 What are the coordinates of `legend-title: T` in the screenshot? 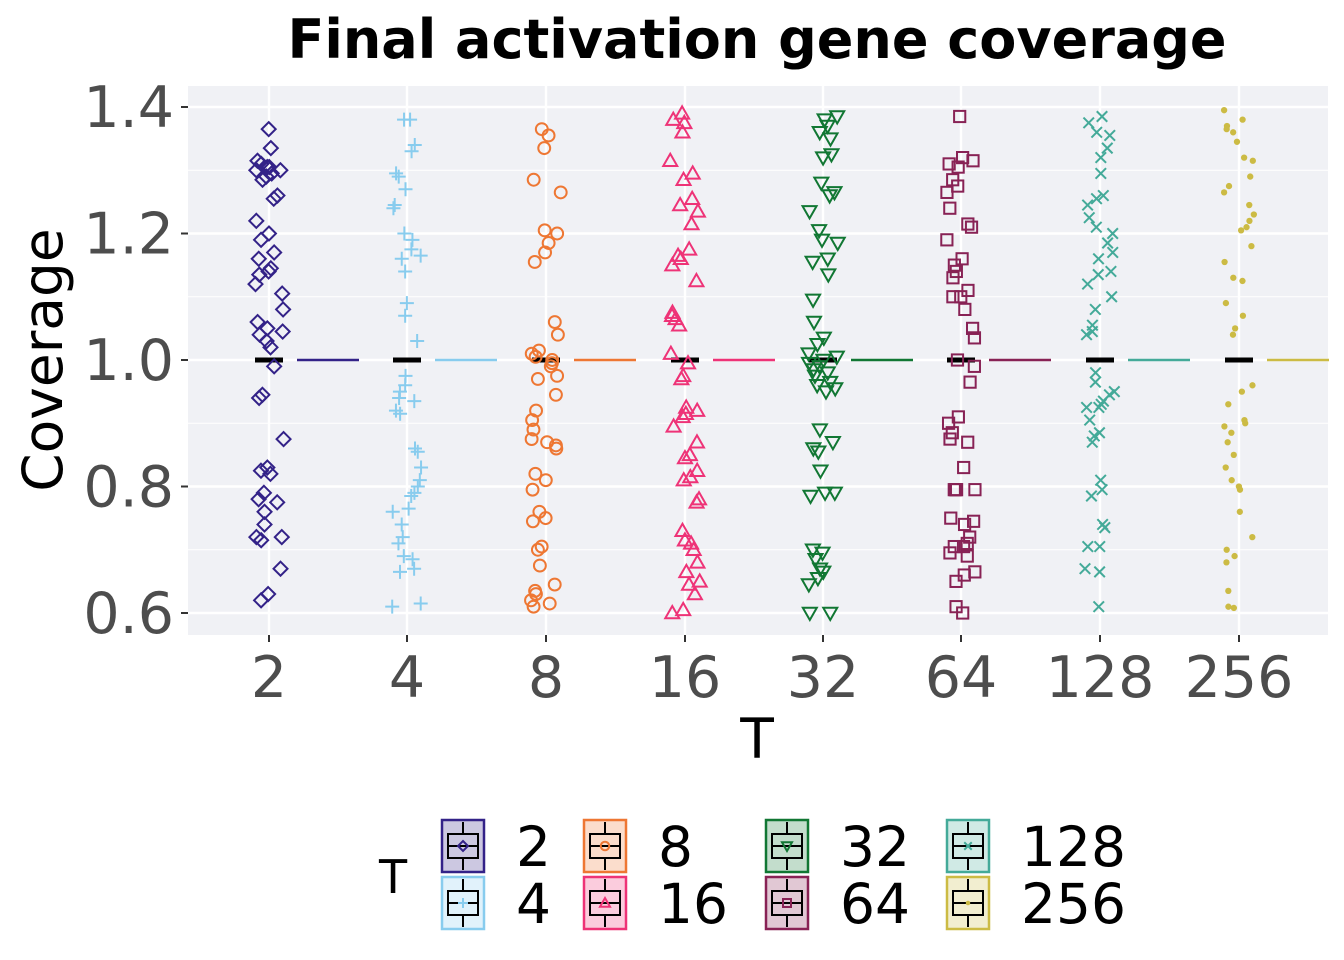 It's located at (393, 877).